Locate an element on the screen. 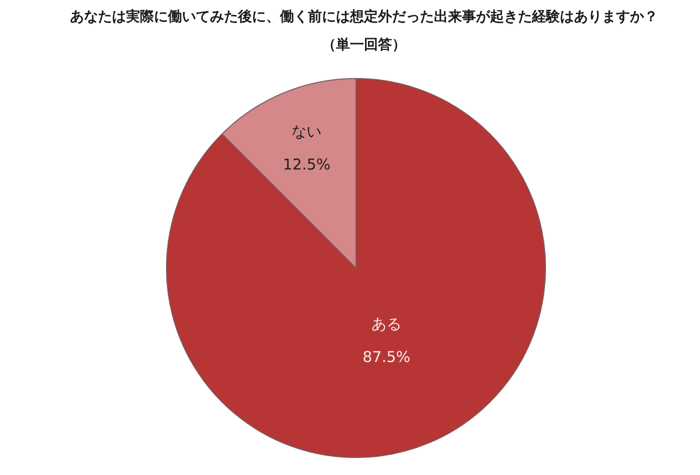  data-label: 12.5% is located at coordinates (306, 164).